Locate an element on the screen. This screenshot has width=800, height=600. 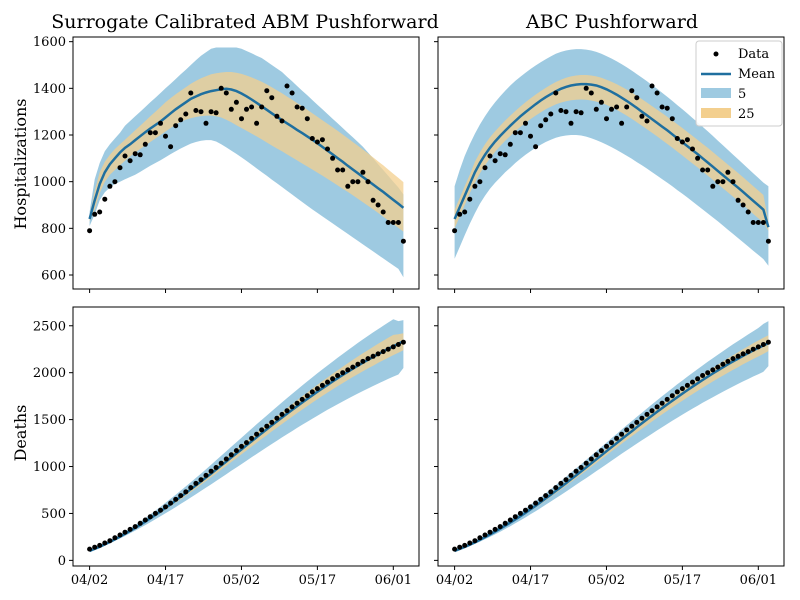
x-tick-label: 05/02 is located at coordinates (241, 580).